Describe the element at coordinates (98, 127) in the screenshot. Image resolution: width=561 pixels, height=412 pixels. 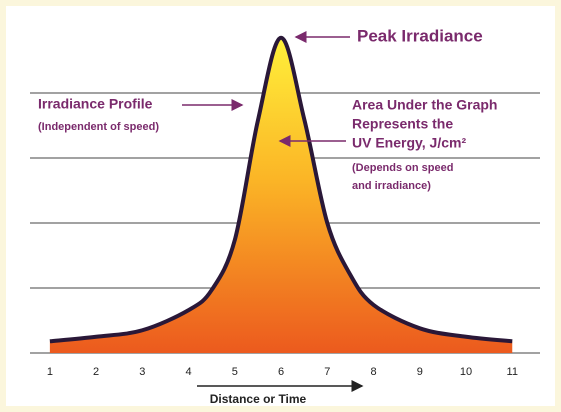
I see `annotation: (Independent of speed)` at that location.